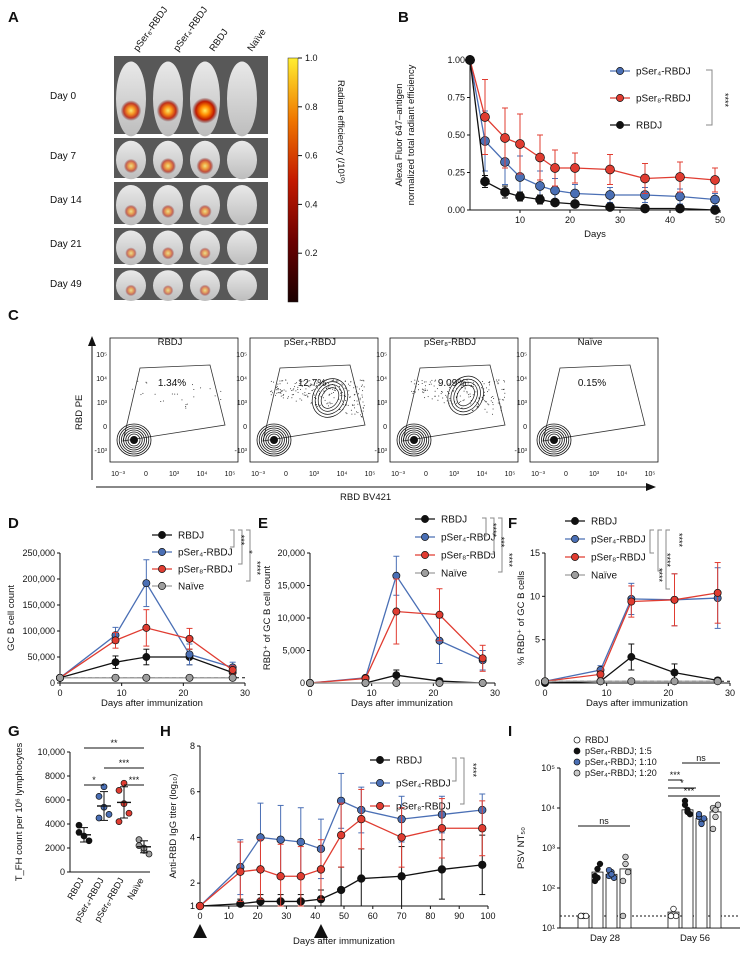 This screenshot has width=750, height=960. What do you see at coordinates (381, 379) in the screenshot?
I see `flow-y-tick: 10⁴` at bounding box center [381, 379].